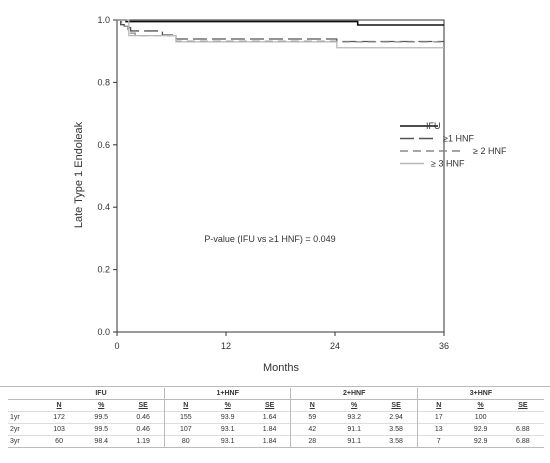  Describe the element at coordinates (116, 346) in the screenshot. I see `x-tick-label: 0` at that location.